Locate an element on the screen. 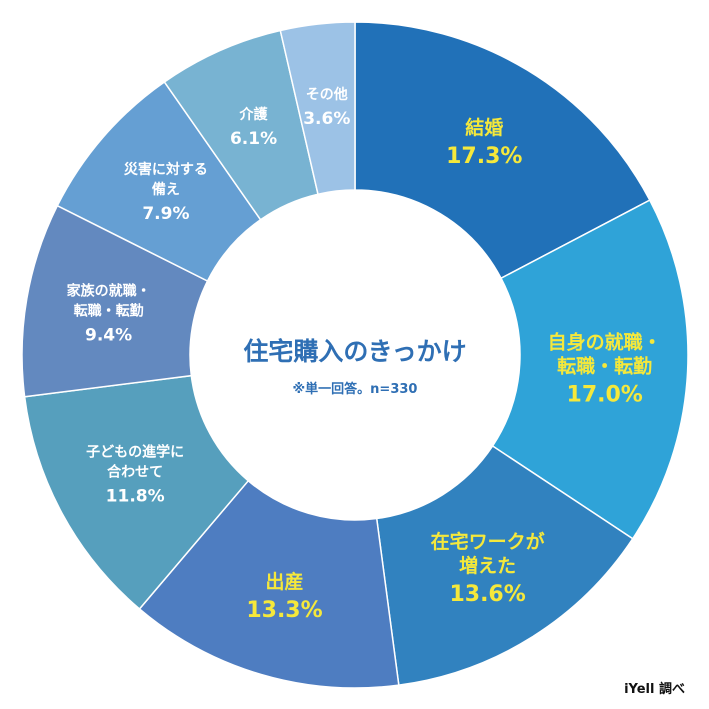 The height and width of the screenshot is (709, 709). slice-label-text: その他 is located at coordinates (327, 94).